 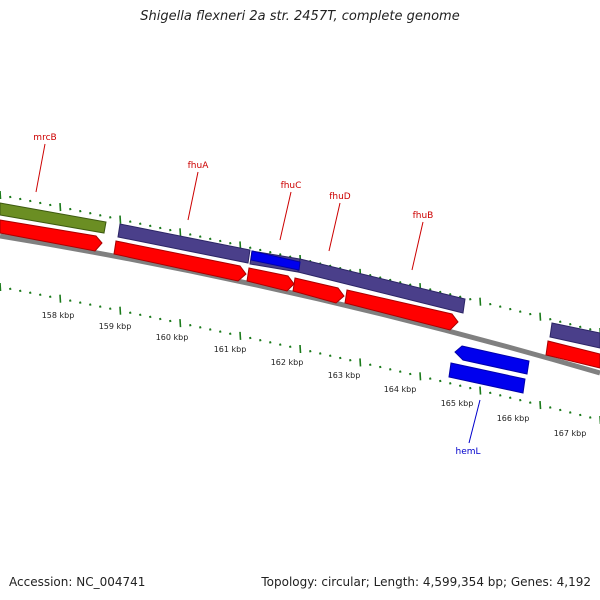 What do you see at coordinates (115, 326) in the screenshot?
I see `scale-label: 159 kbp` at bounding box center [115, 326].